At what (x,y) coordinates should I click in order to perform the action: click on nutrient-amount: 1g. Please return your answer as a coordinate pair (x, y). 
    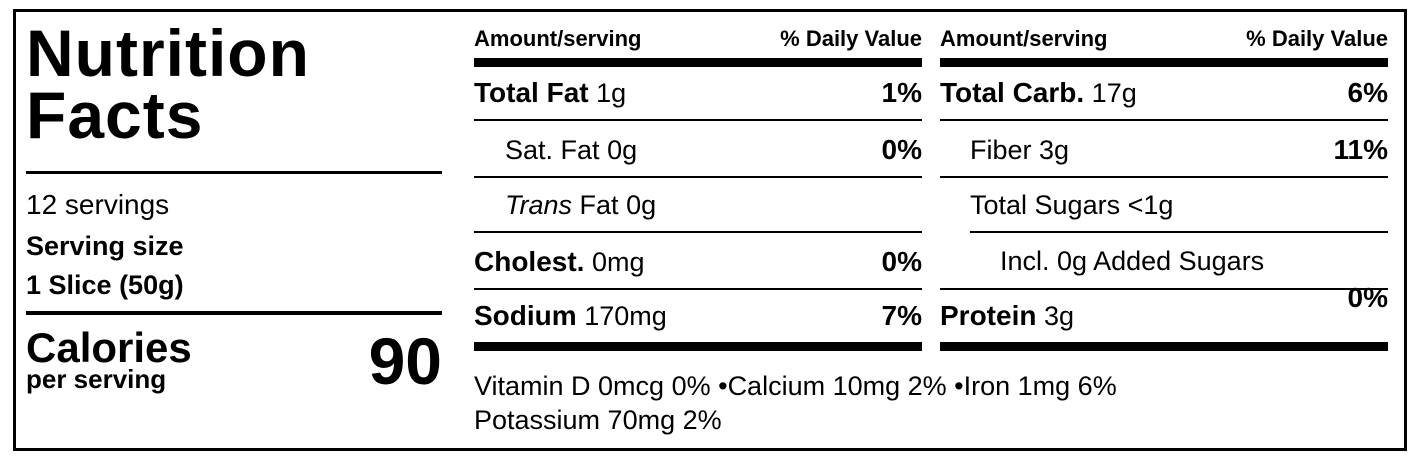
    Looking at the image, I should click on (611, 93).